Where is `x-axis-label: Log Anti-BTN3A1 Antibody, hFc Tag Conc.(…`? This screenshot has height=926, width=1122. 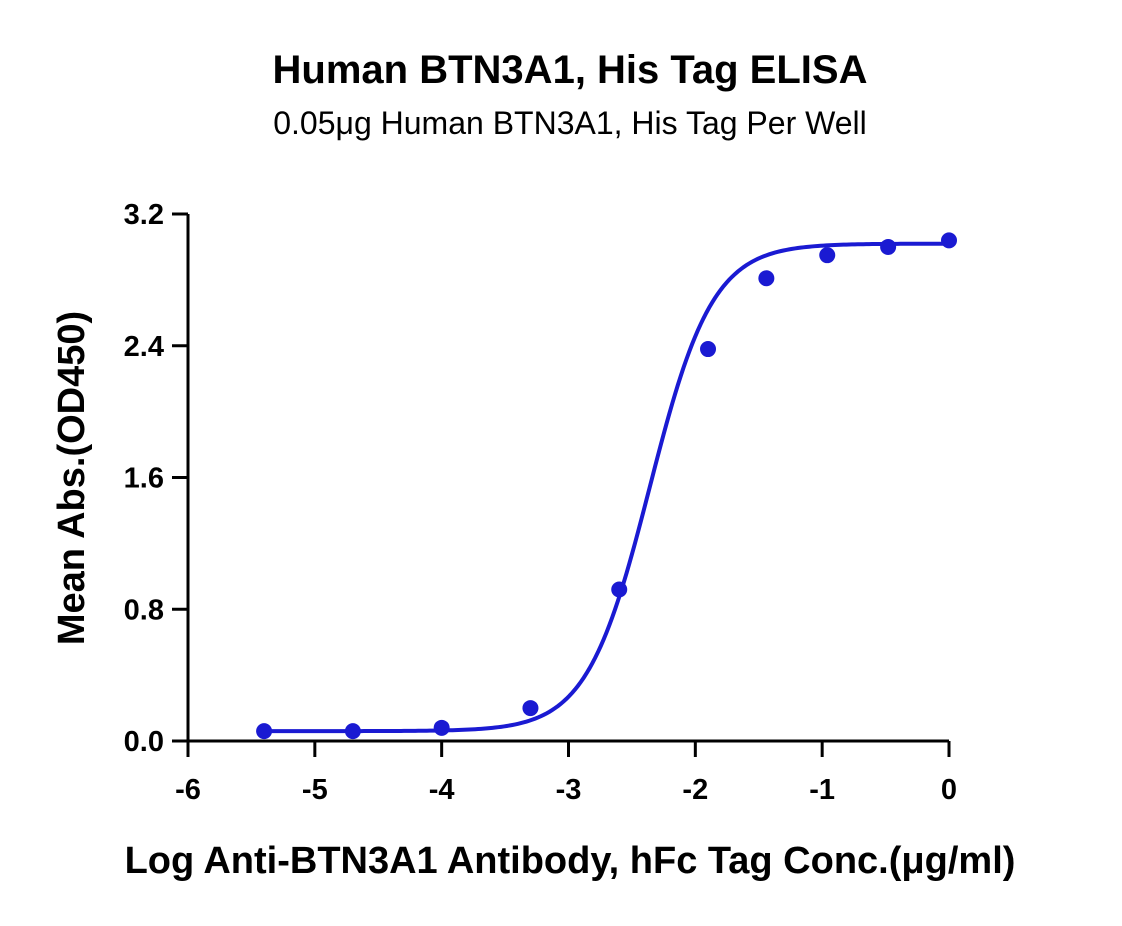 x-axis-label: Log Anti-BTN3A1 Antibody, hFc Tag Conc.(… is located at coordinates (570, 861).